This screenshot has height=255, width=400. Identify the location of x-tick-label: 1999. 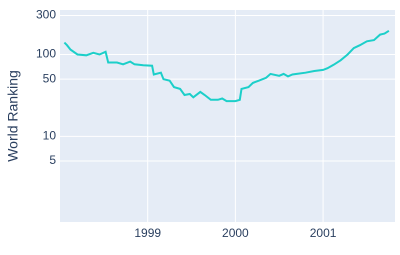
(147, 233).